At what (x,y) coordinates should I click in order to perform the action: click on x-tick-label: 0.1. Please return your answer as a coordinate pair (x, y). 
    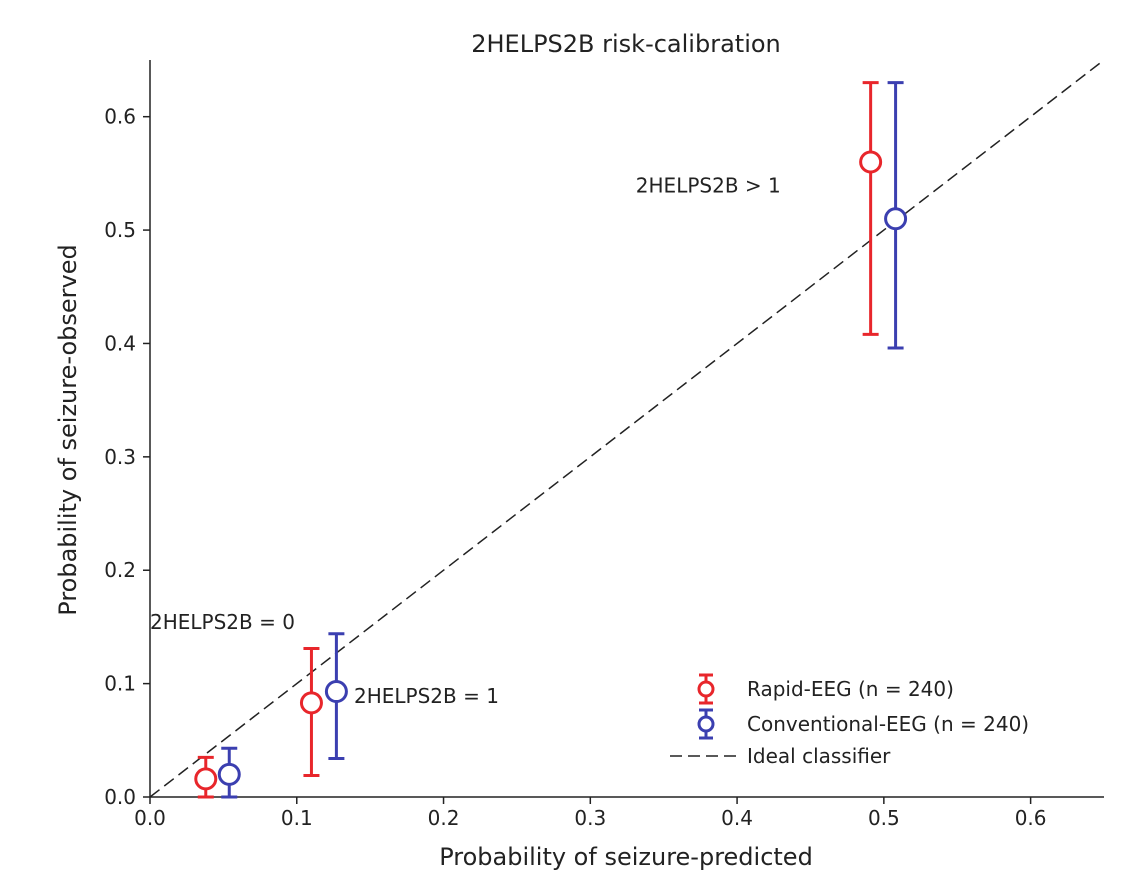
    Looking at the image, I should click on (297, 818).